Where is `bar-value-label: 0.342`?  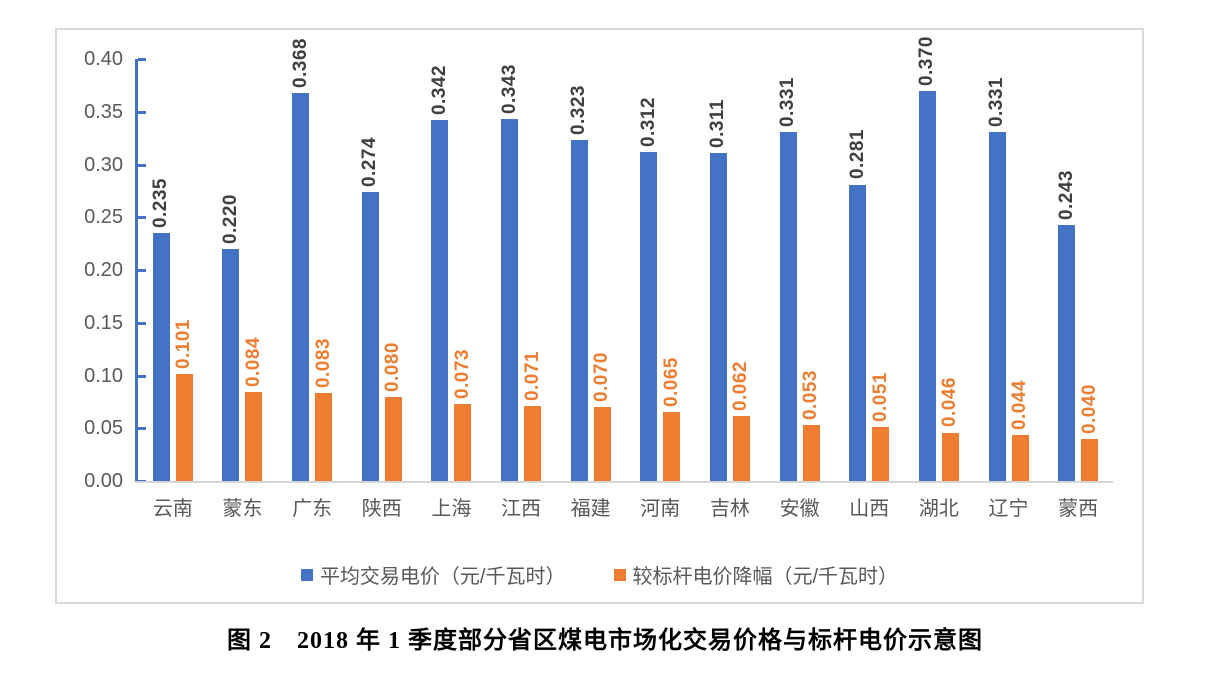
bar-value-label: 0.342 is located at coordinates (439, 90).